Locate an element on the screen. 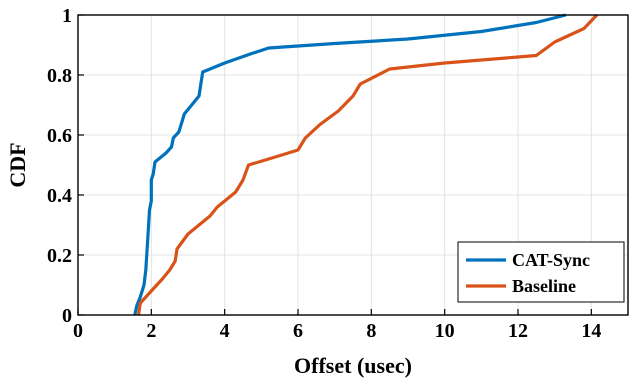 The height and width of the screenshot is (381, 632). y-axis-label: CDF is located at coordinates (17, 164).